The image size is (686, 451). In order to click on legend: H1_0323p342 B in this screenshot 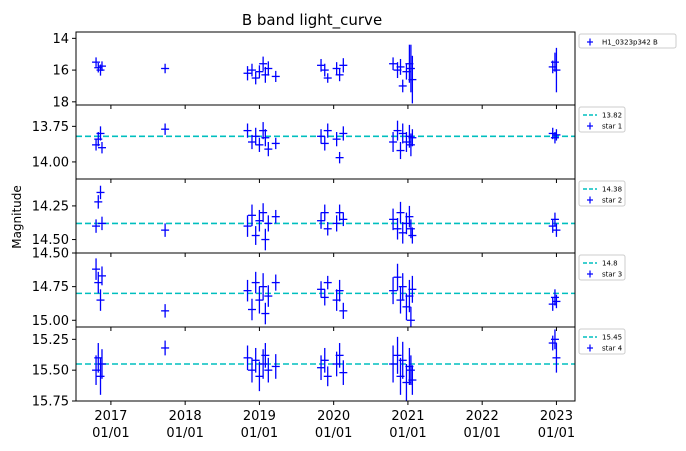, I will do `click(627, 41)`.